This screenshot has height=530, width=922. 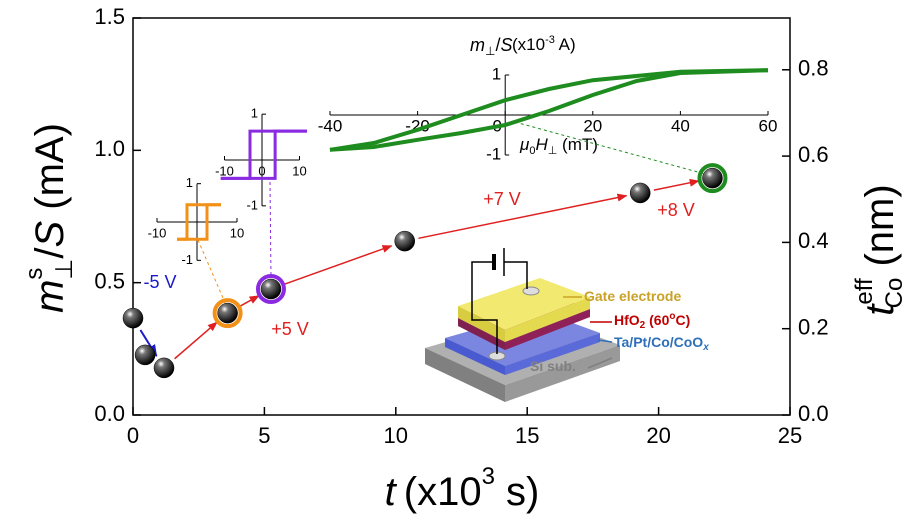 What do you see at coordinates (813, 413) in the screenshot?
I see `y2-tick-label: 0.0` at bounding box center [813, 413].